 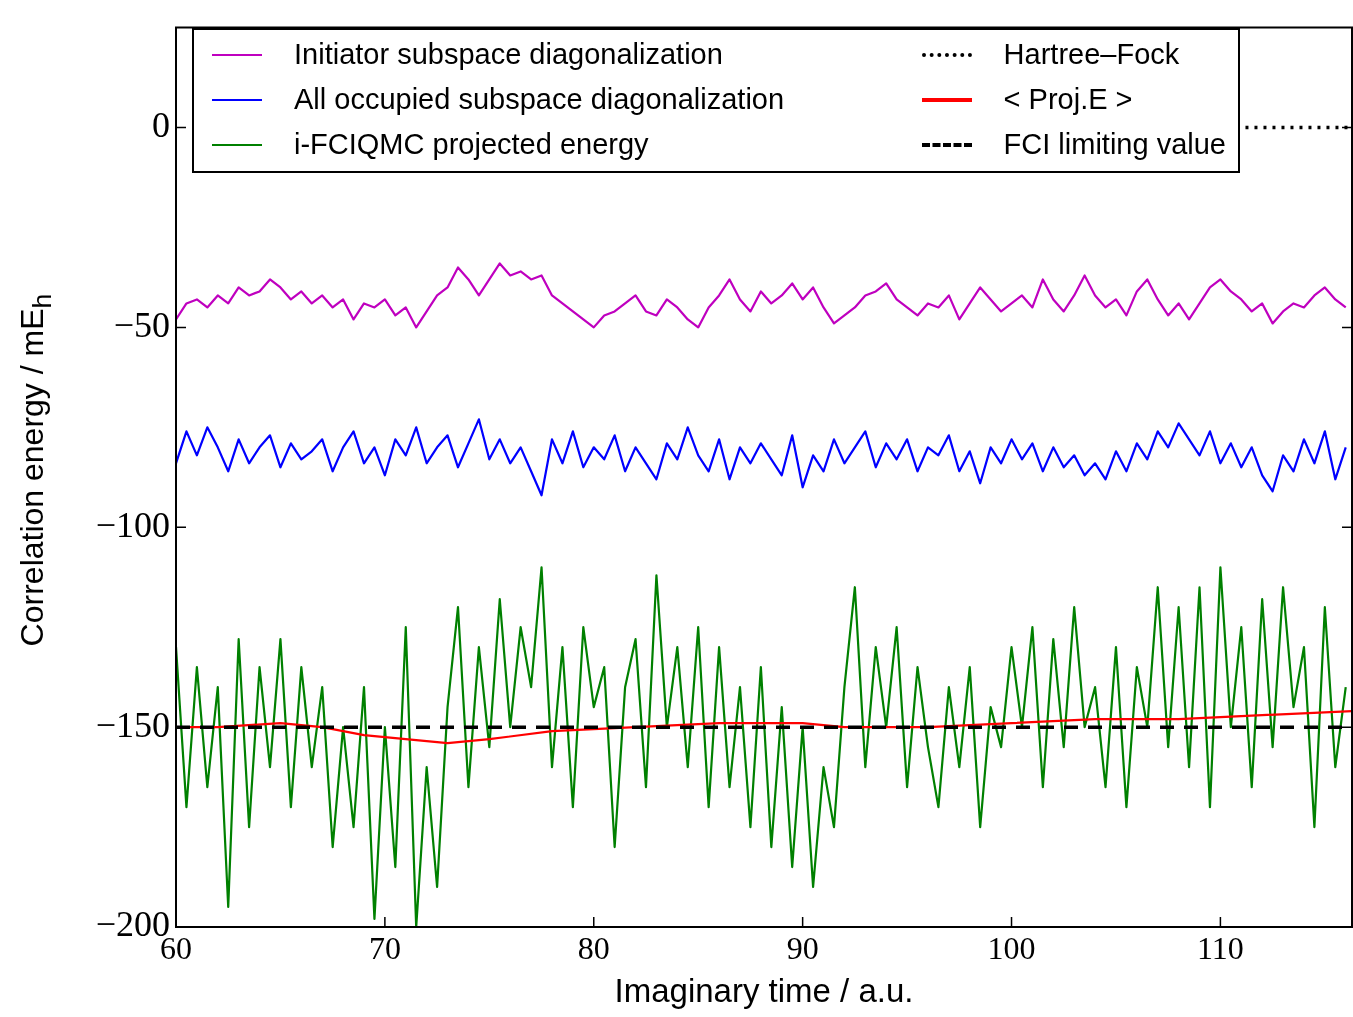 What do you see at coordinates (1011, 947) in the screenshot?
I see `x-tick-label: 100` at bounding box center [1011, 947].